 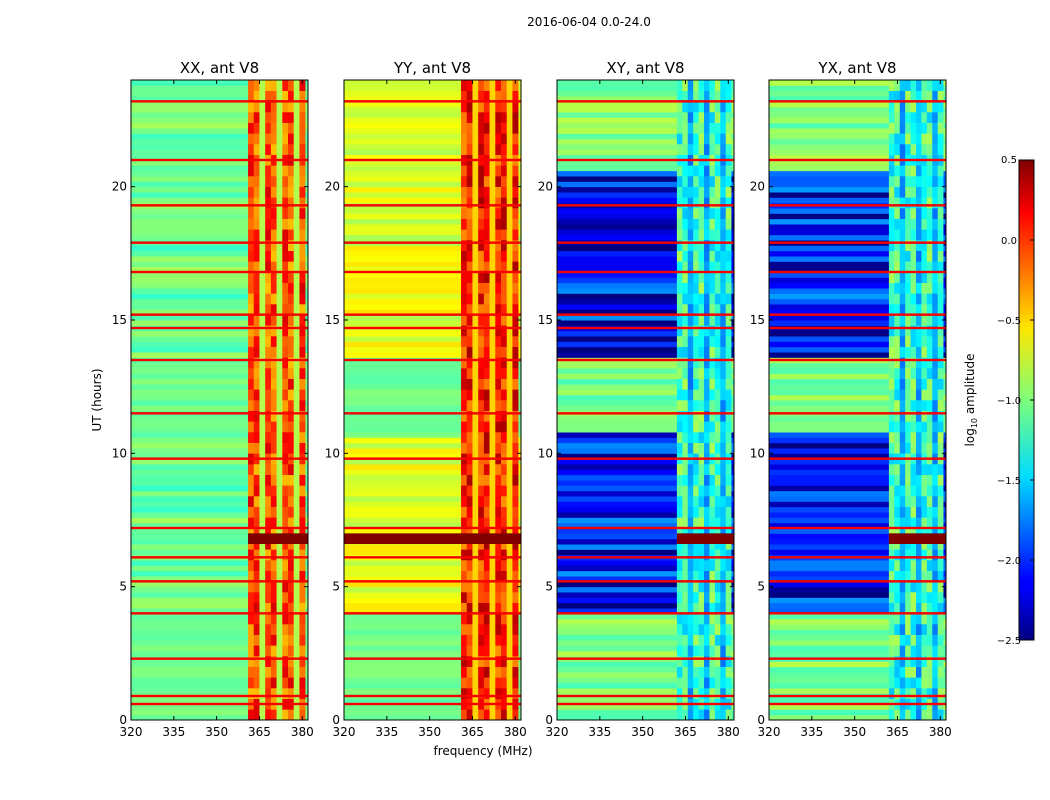 I want to click on flagged-row, so click(x=219, y=528).